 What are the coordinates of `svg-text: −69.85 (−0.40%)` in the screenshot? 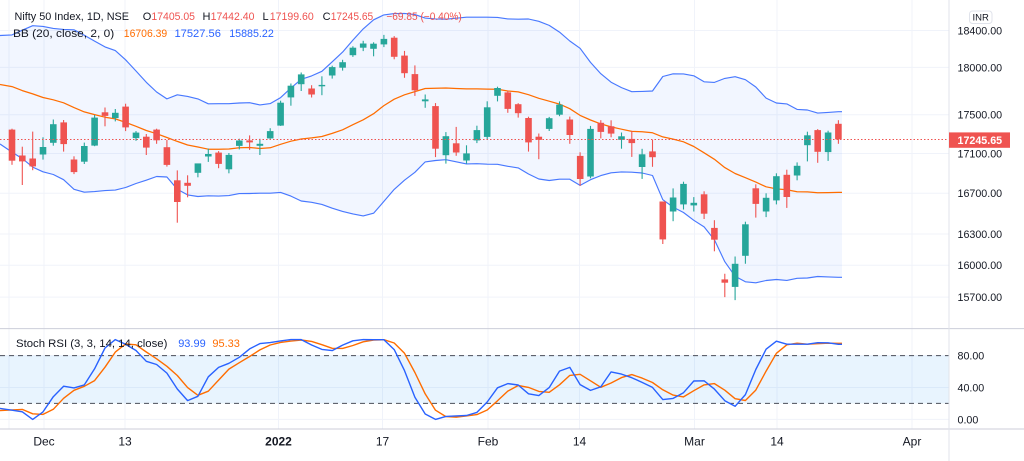 It's located at (423, 17).